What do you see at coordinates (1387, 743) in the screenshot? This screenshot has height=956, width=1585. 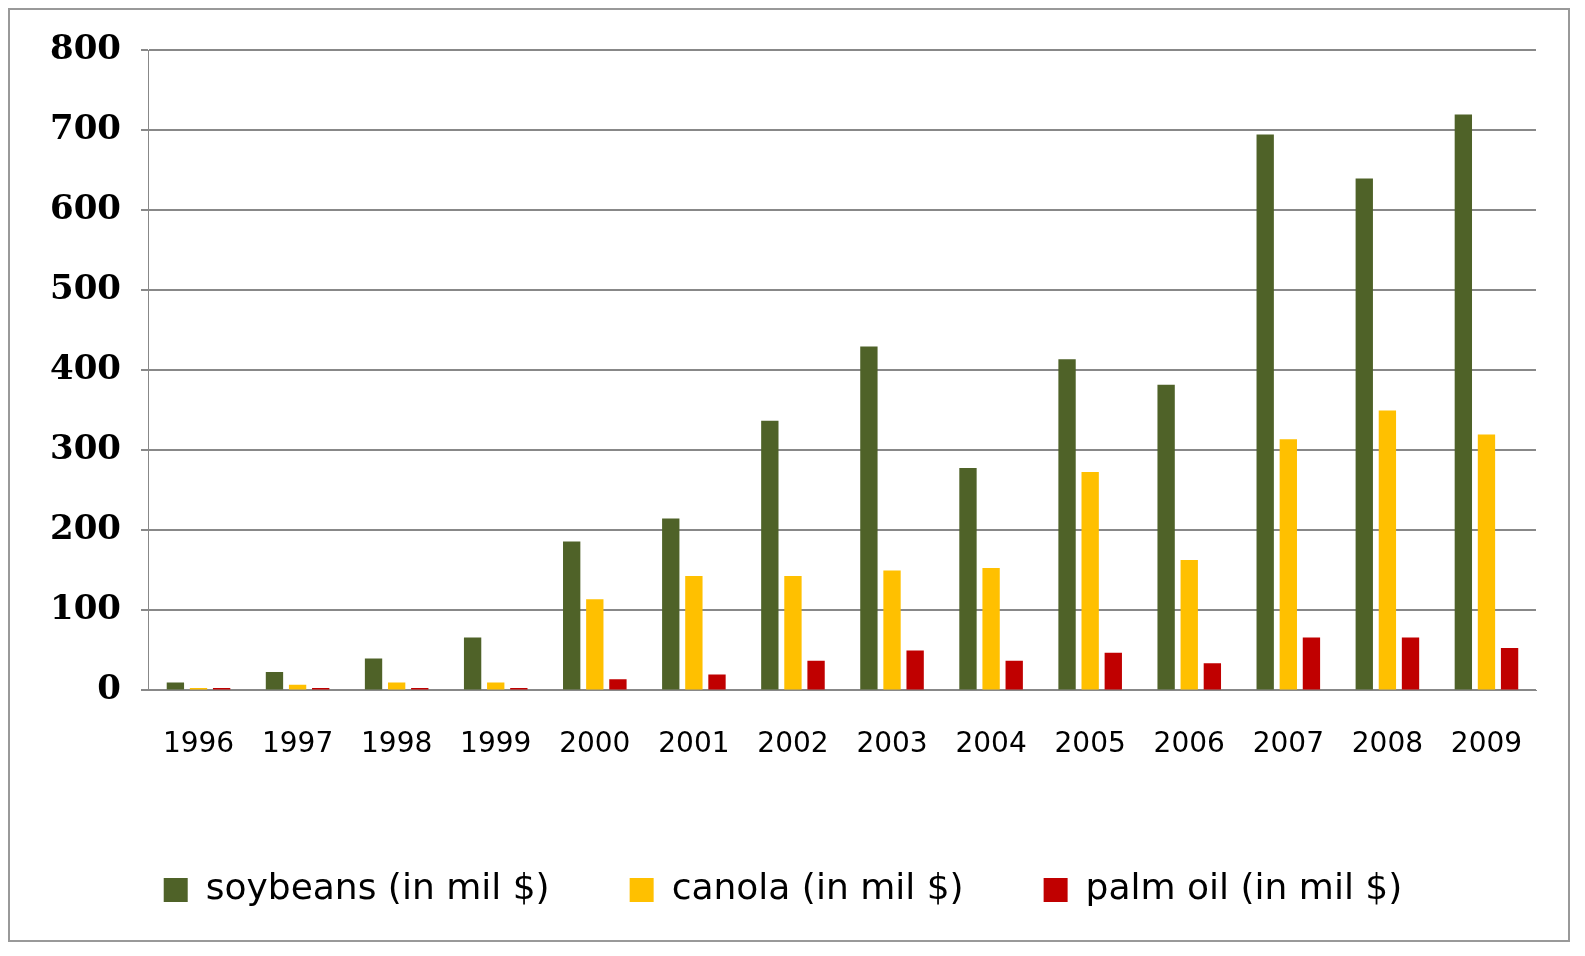 I see `x-tick-label: 2008` at bounding box center [1387, 743].